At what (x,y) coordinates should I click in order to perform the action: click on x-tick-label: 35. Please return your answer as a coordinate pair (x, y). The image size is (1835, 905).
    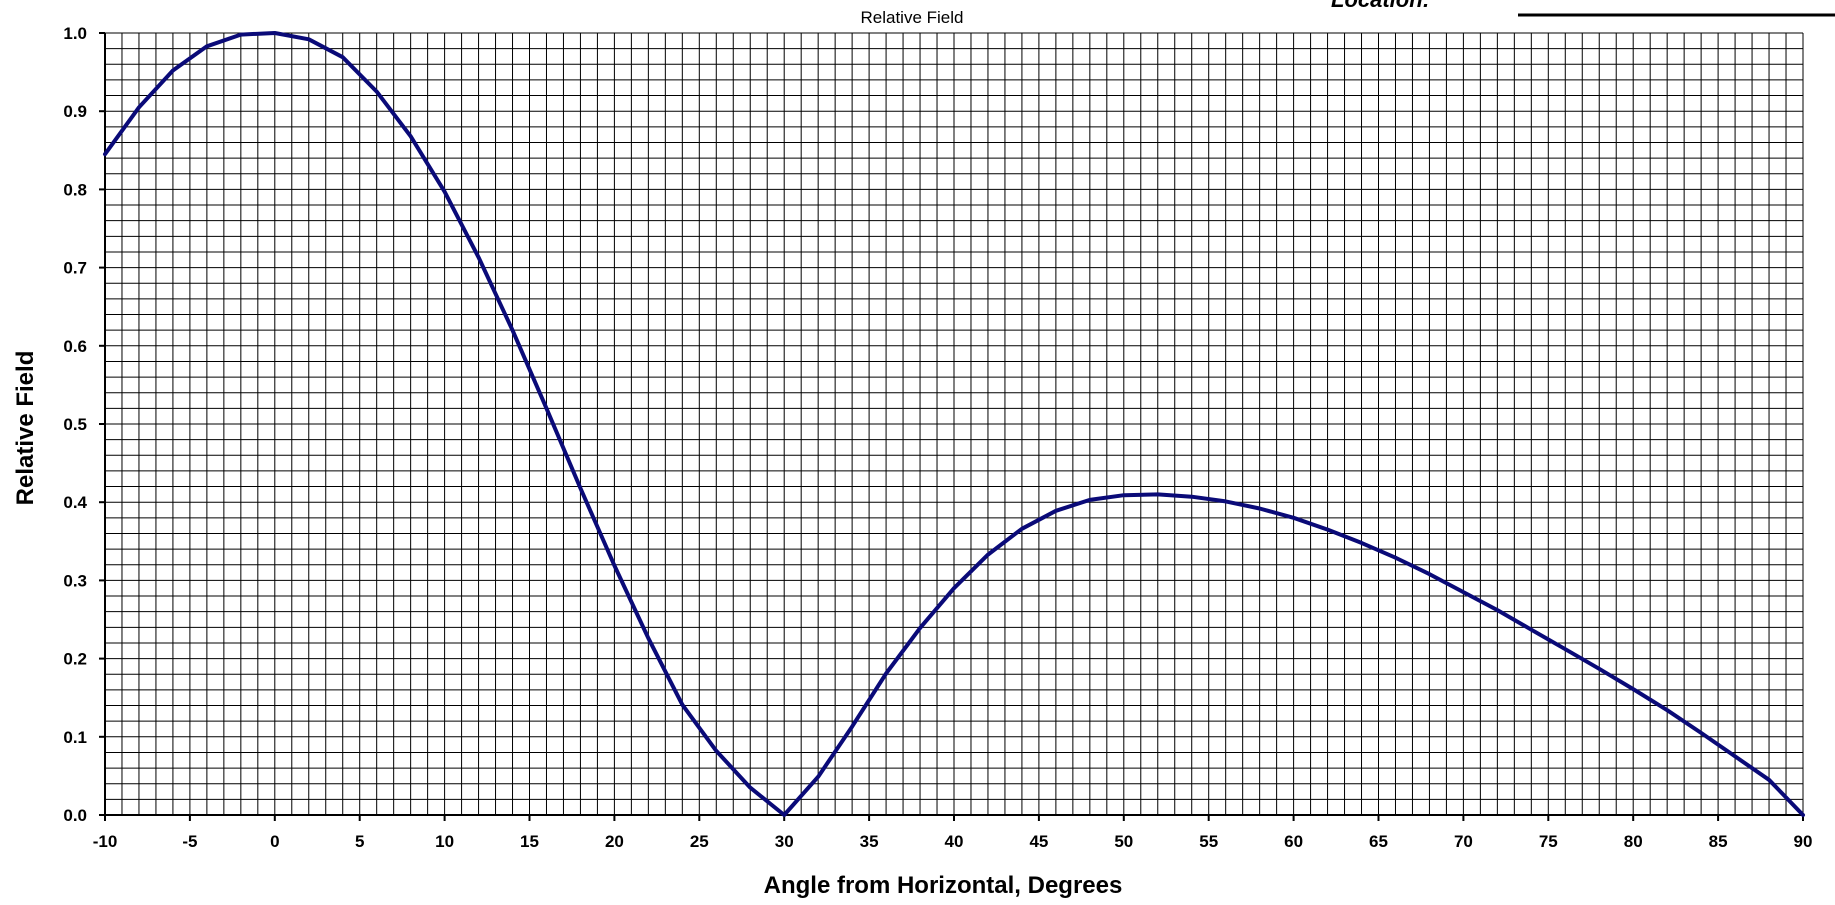
    Looking at the image, I should click on (869, 841).